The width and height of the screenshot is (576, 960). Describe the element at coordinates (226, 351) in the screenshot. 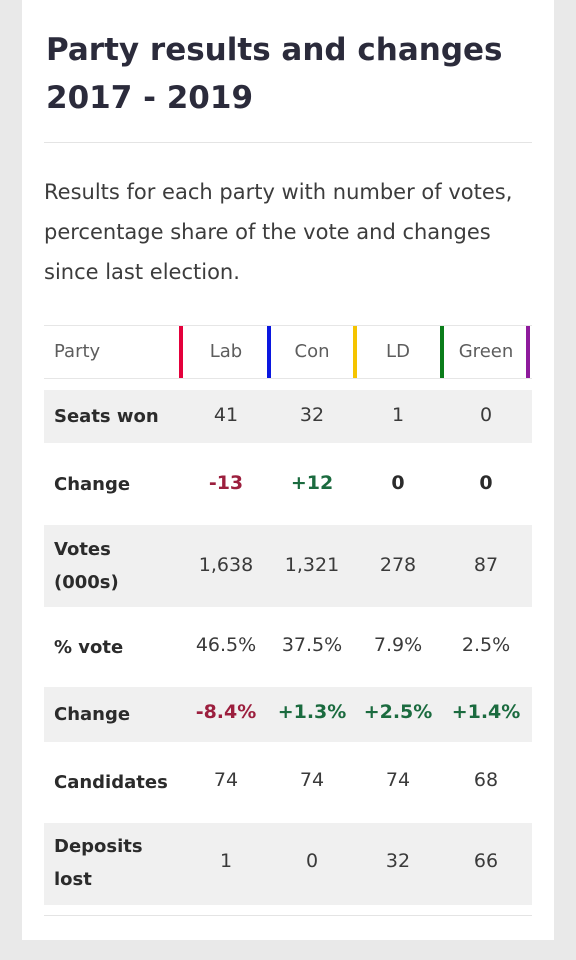

I see `party-header-lab: Lab` at that location.